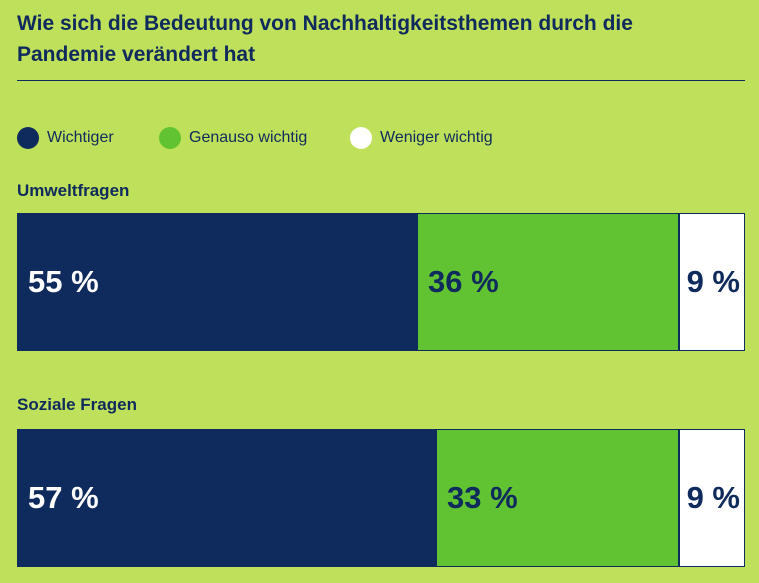 The image size is (759, 583). I want to click on legend-label-genauso: Genauso wichtig, so click(248, 137).